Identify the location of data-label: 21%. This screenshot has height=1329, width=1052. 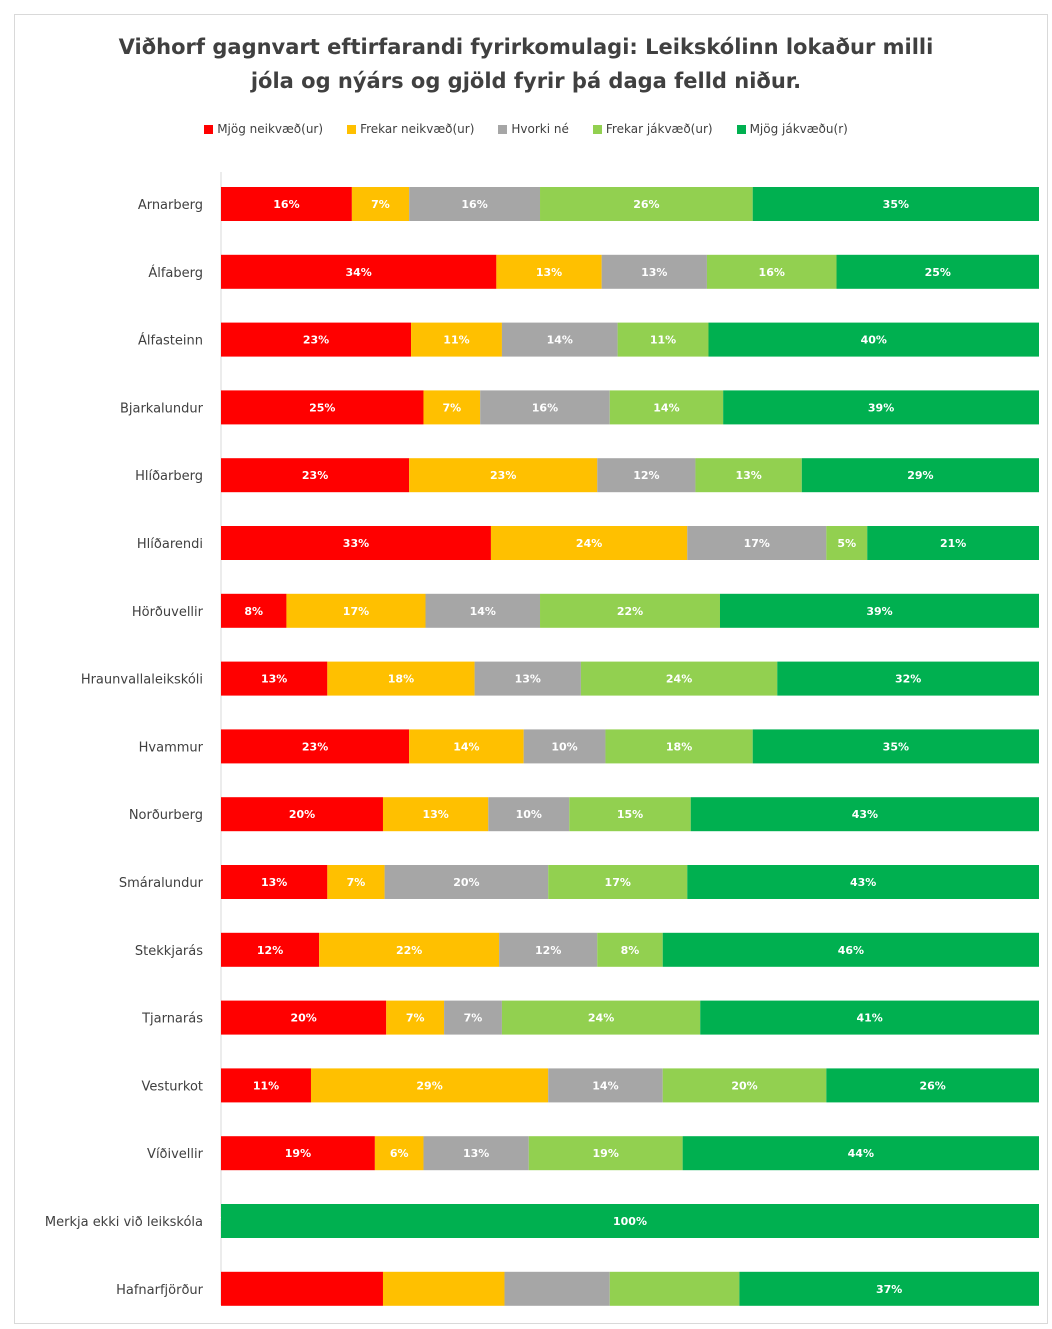
(953, 543).